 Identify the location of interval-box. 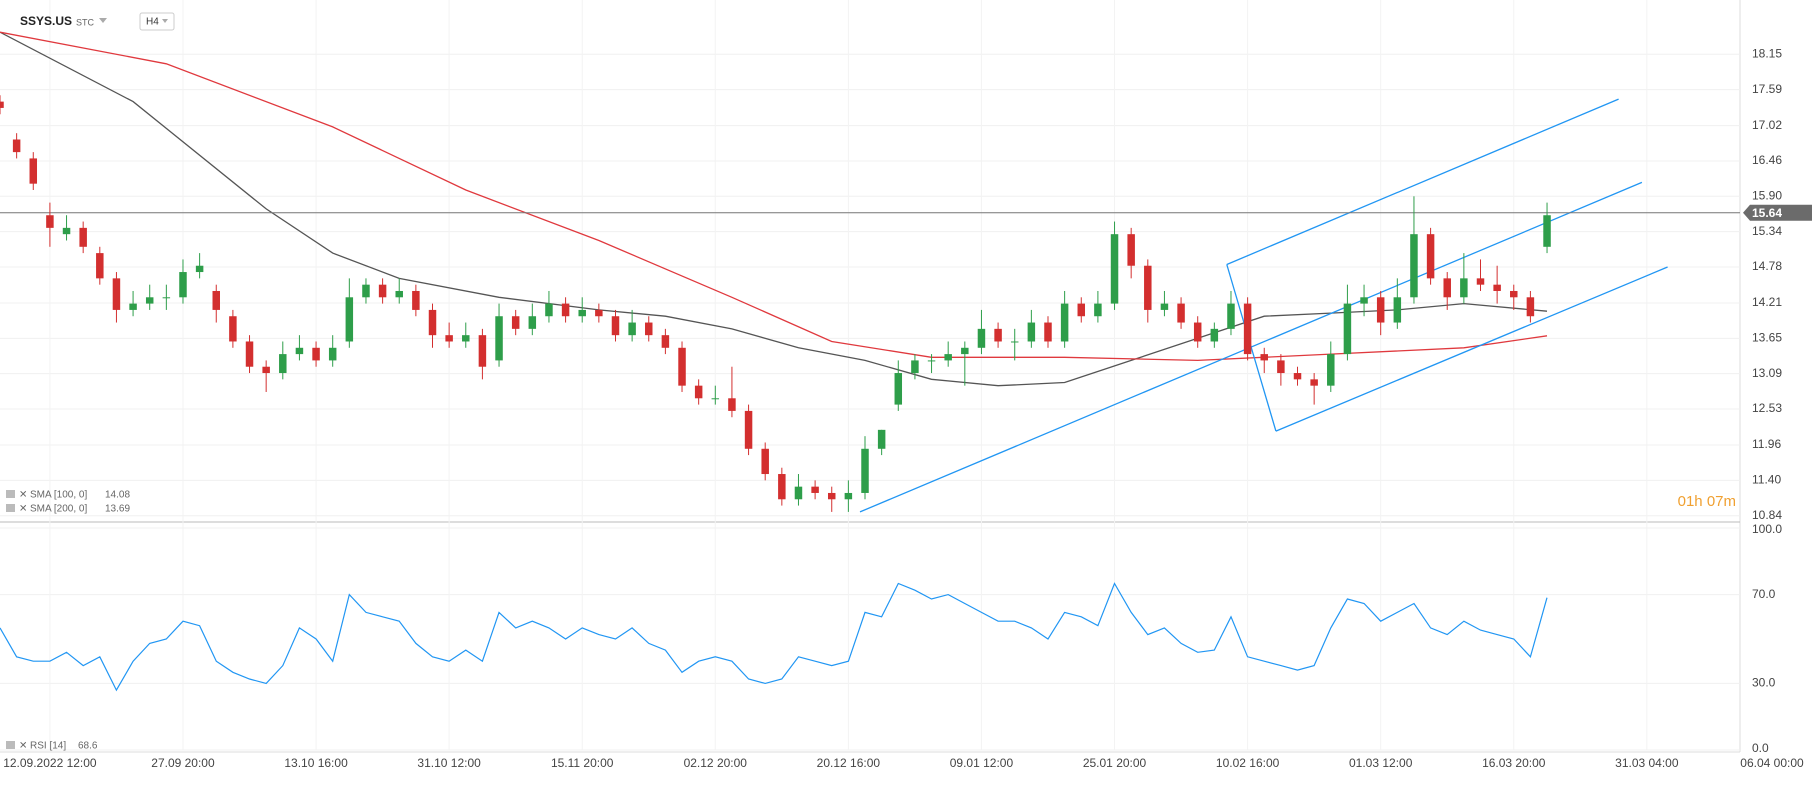
(157, 21).